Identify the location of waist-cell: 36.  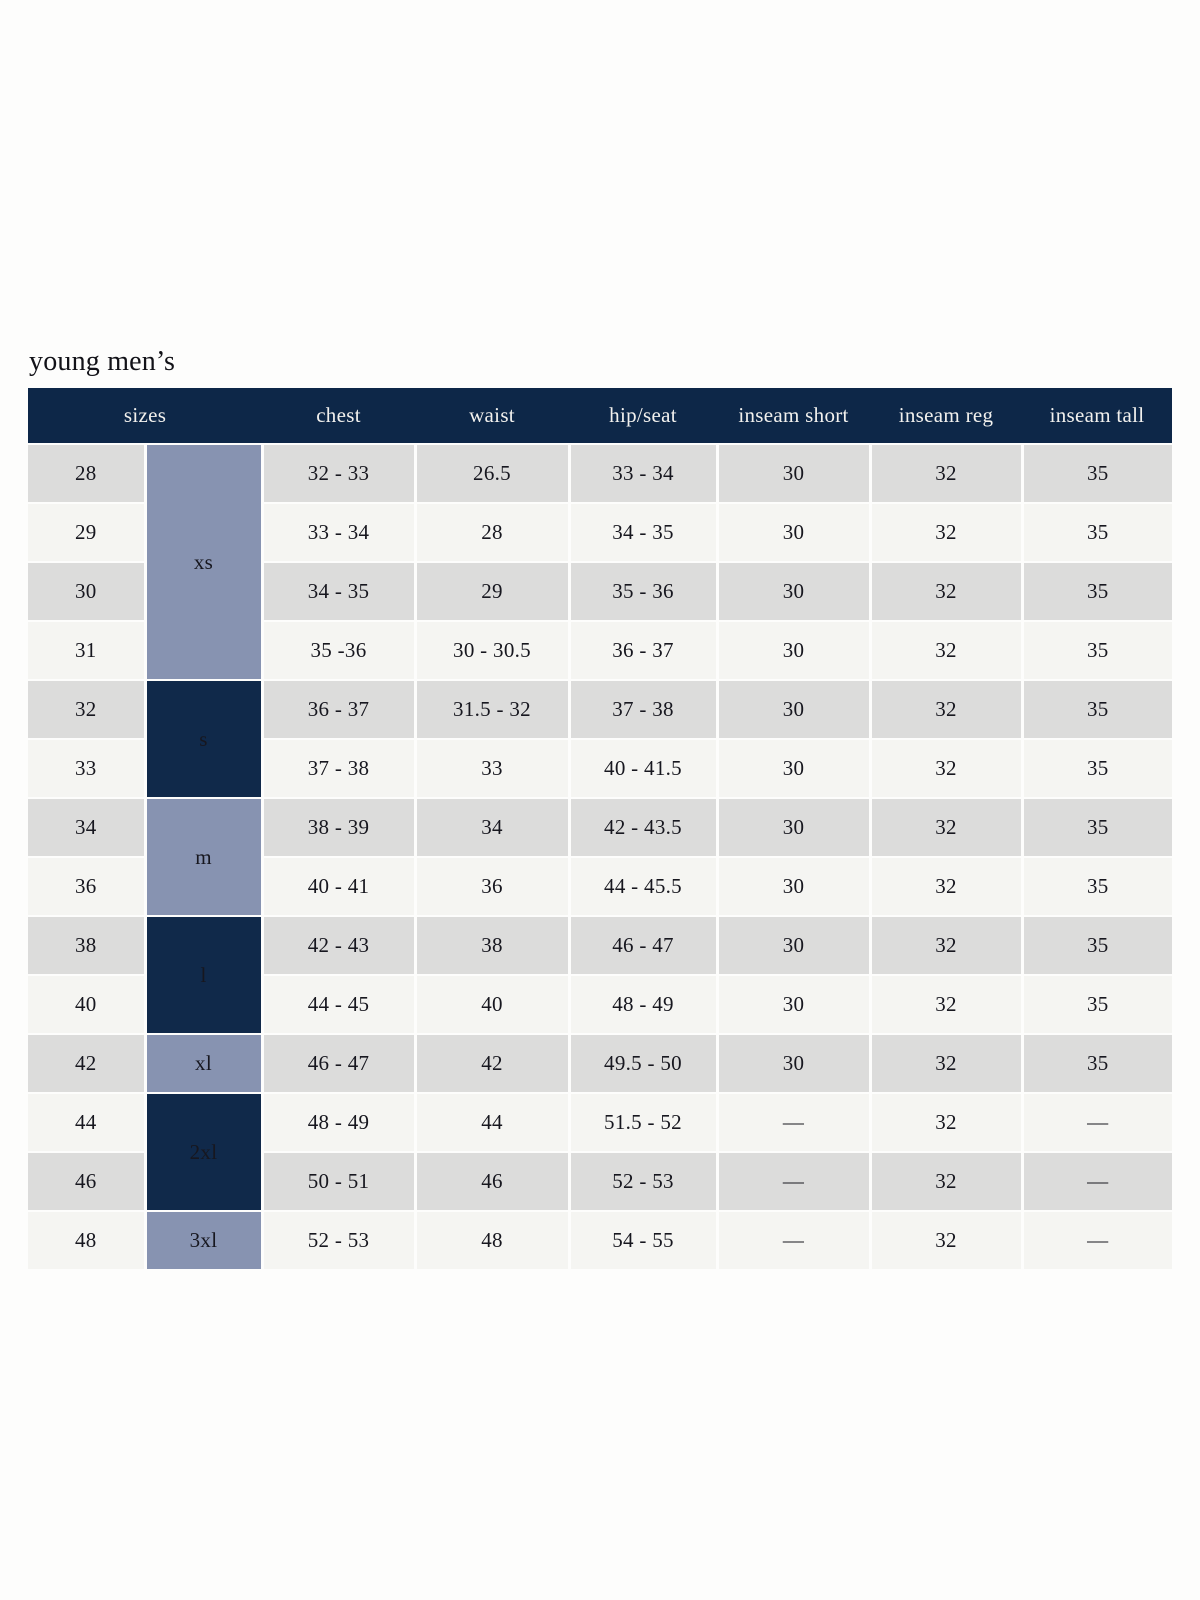
(493, 886).